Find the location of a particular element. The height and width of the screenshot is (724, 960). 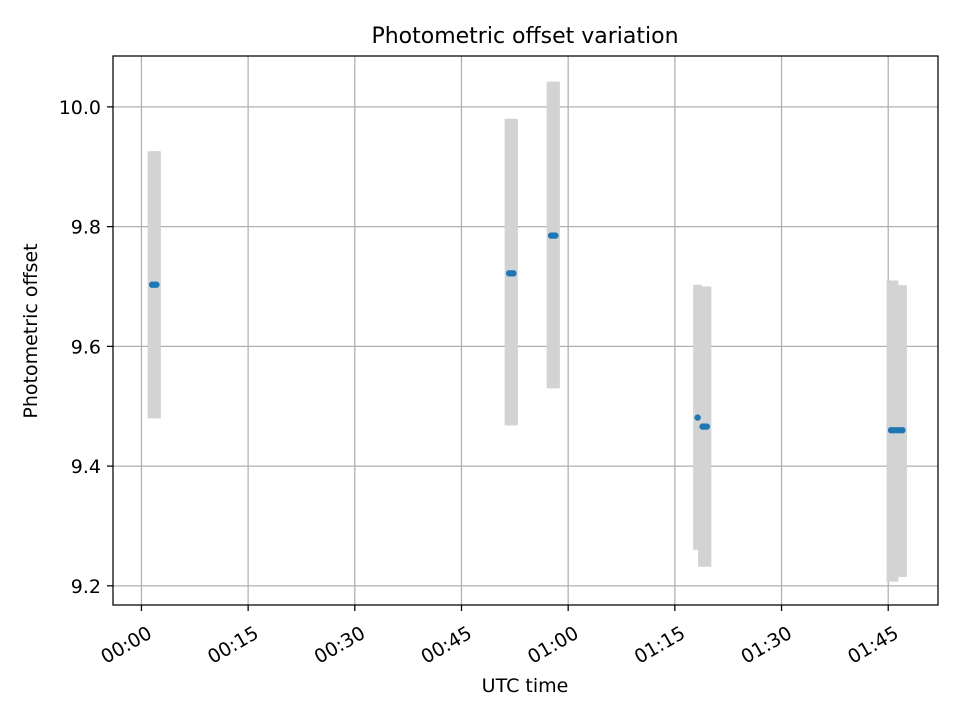

chart-title: Photometric offset variation is located at coordinates (524, 36).